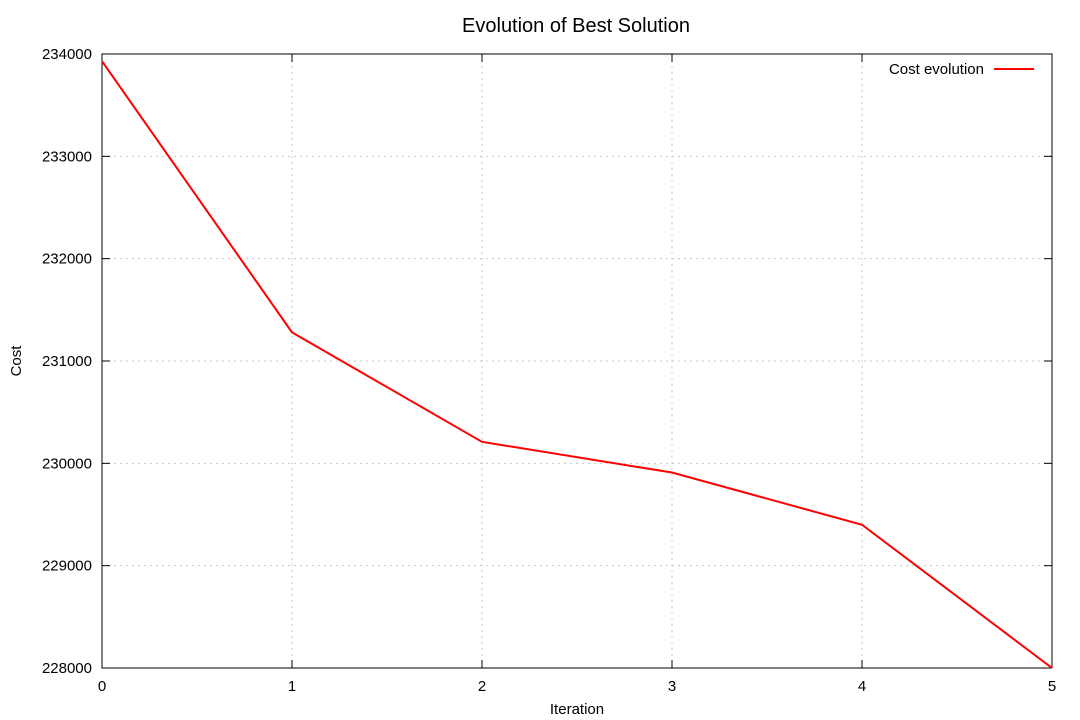 Image resolution: width=1080 pixels, height=720 pixels. What do you see at coordinates (482, 686) in the screenshot?
I see `x-tick-label: 2` at bounding box center [482, 686].